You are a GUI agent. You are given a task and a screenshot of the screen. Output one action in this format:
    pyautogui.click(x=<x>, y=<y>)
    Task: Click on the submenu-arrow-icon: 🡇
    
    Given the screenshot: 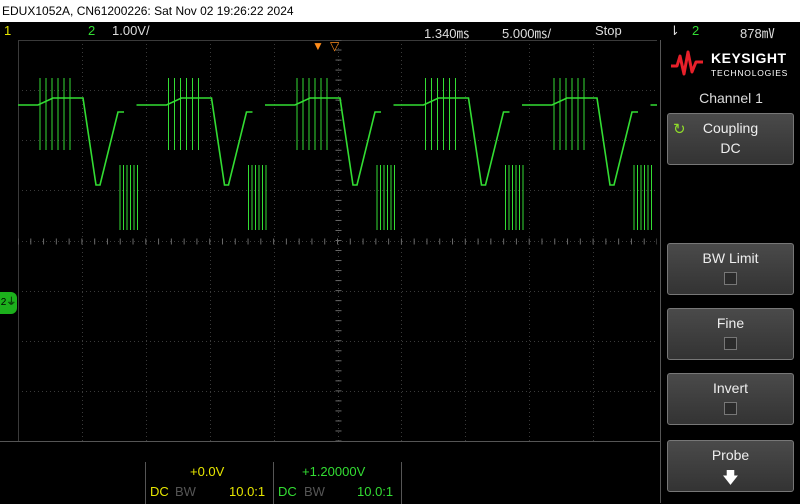 What is the action you would take?
    pyautogui.click(x=730, y=478)
    